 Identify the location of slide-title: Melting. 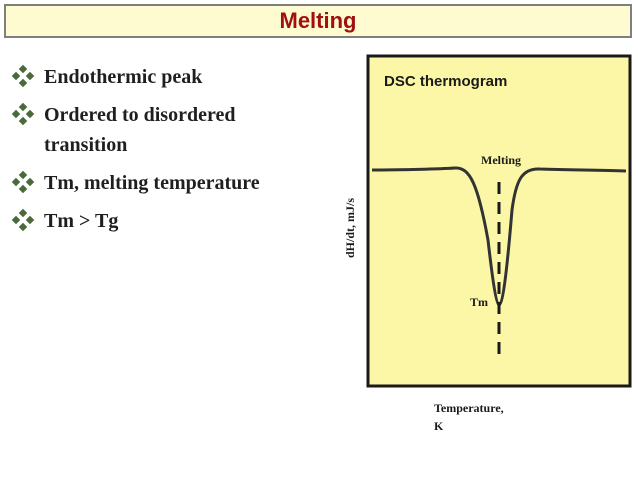
(318, 20).